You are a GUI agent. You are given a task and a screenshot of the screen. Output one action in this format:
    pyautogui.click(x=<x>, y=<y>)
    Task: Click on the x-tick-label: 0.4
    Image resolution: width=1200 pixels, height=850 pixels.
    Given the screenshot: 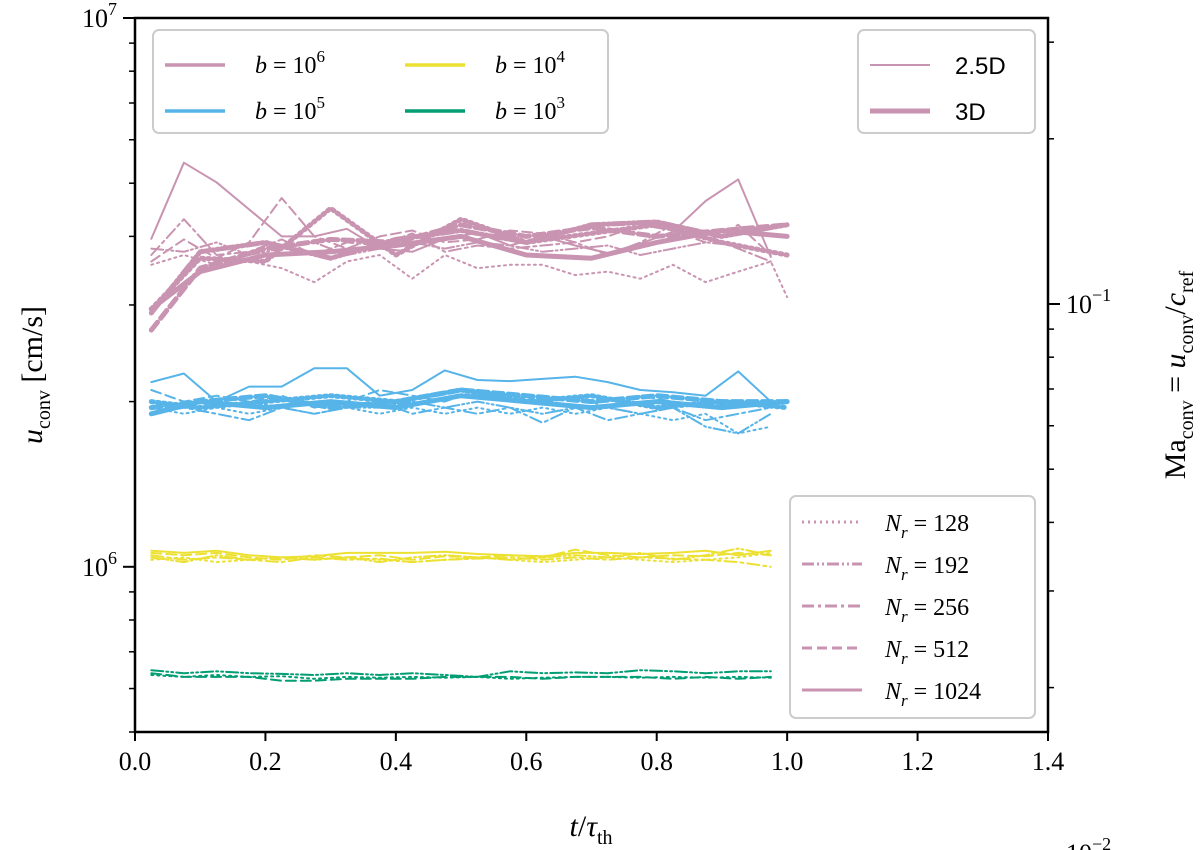 What is the action you would take?
    pyautogui.click(x=396, y=761)
    